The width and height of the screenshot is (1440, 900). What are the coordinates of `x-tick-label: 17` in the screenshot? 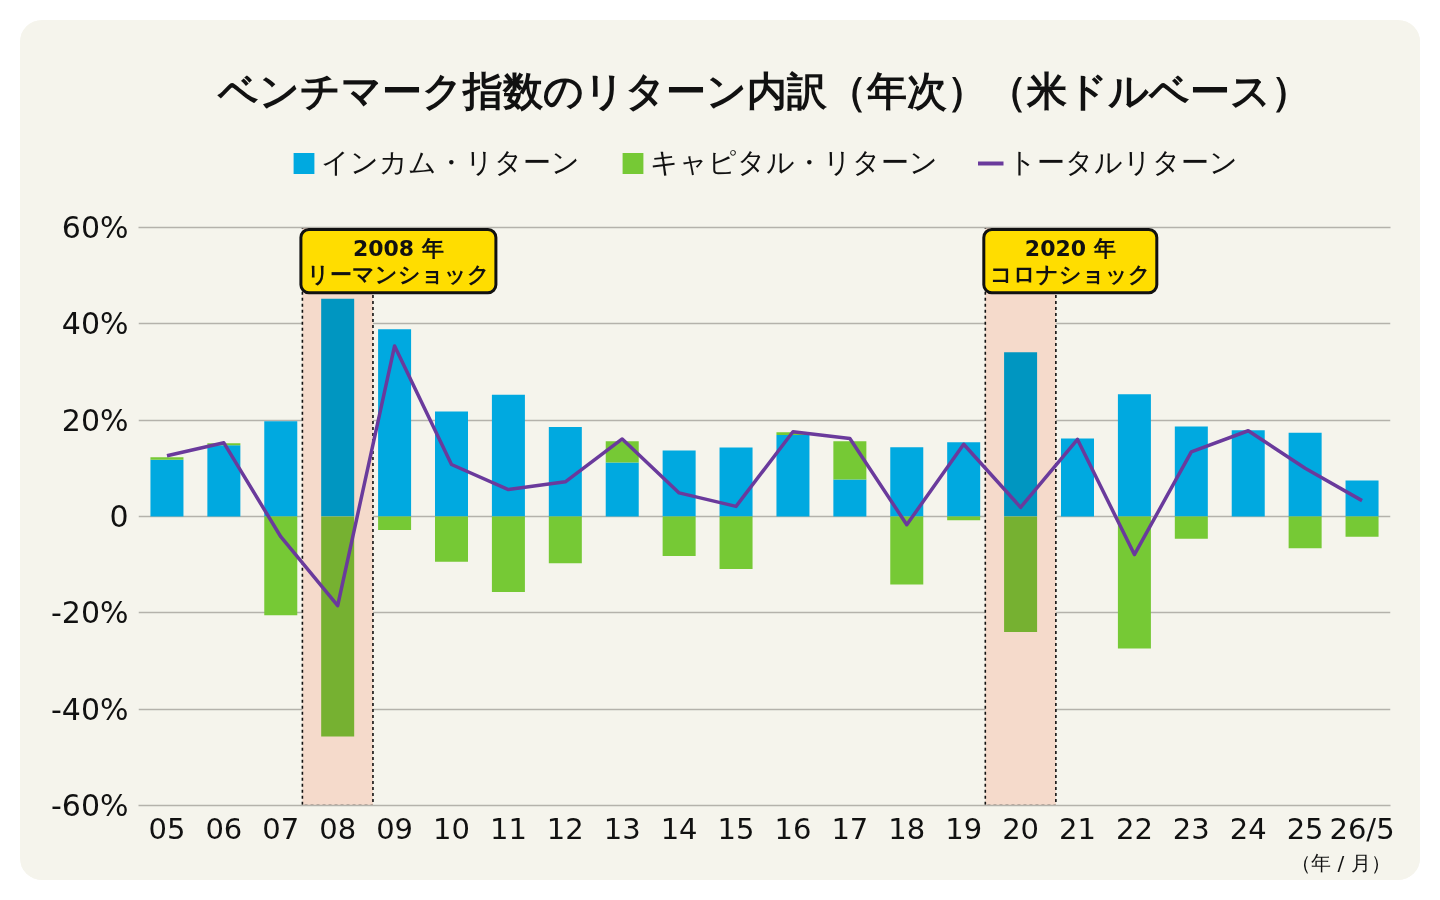 It's located at (850, 828).